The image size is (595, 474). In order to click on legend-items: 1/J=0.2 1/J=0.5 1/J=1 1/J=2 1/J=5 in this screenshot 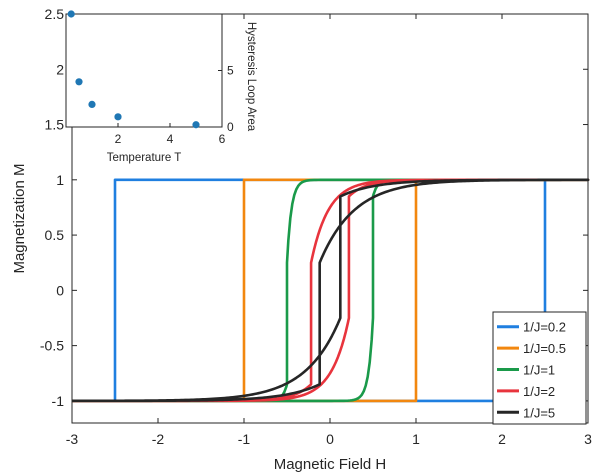, I will do `click(531, 370)`.